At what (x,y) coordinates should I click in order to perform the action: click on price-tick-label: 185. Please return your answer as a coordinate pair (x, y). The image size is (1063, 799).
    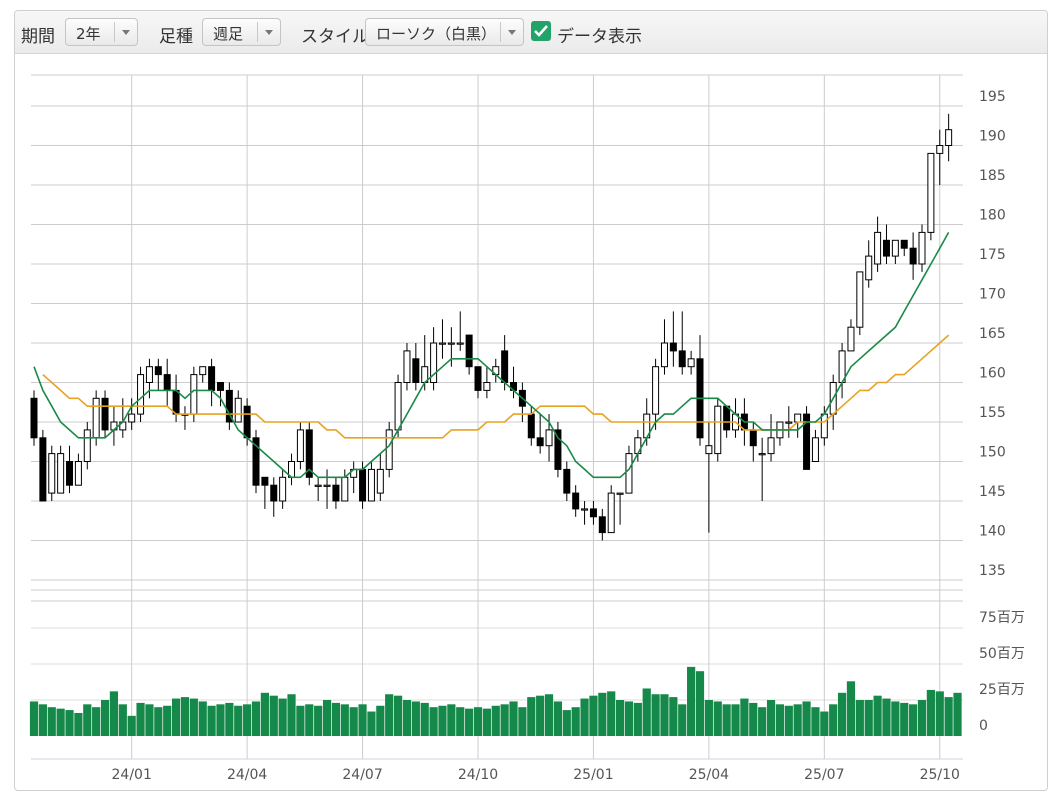
    Looking at the image, I should click on (992, 176).